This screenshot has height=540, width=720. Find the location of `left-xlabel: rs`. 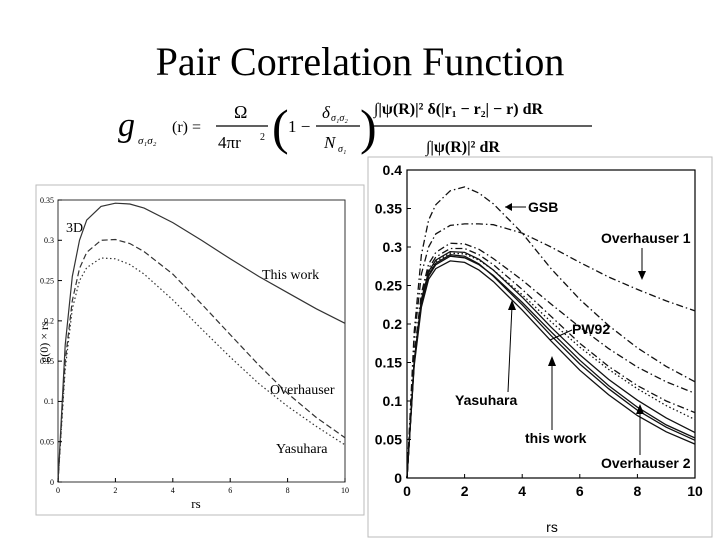

left-xlabel: rs is located at coordinates (195, 503).